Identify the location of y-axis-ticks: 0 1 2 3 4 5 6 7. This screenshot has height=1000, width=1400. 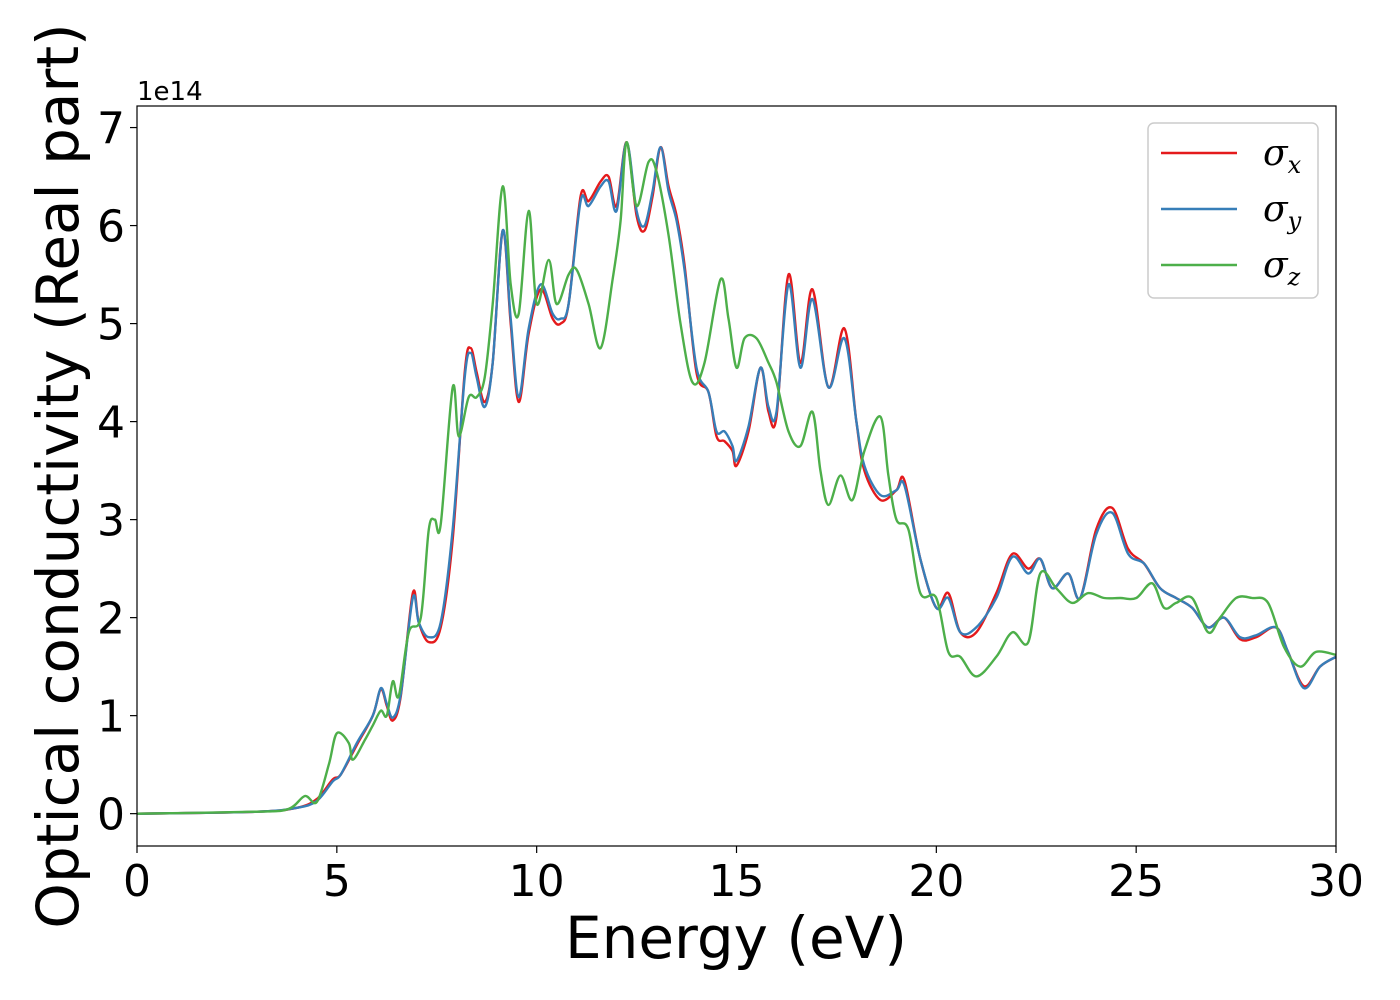
(117, 472).